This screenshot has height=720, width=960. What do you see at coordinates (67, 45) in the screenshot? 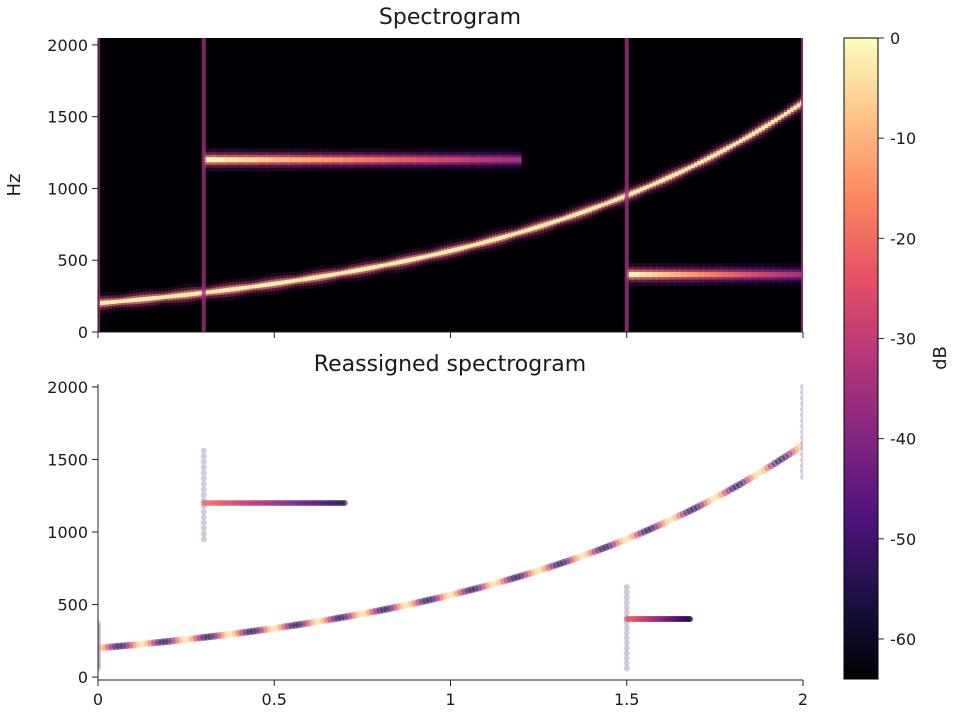
I see `y-tick-label: 2000` at bounding box center [67, 45].